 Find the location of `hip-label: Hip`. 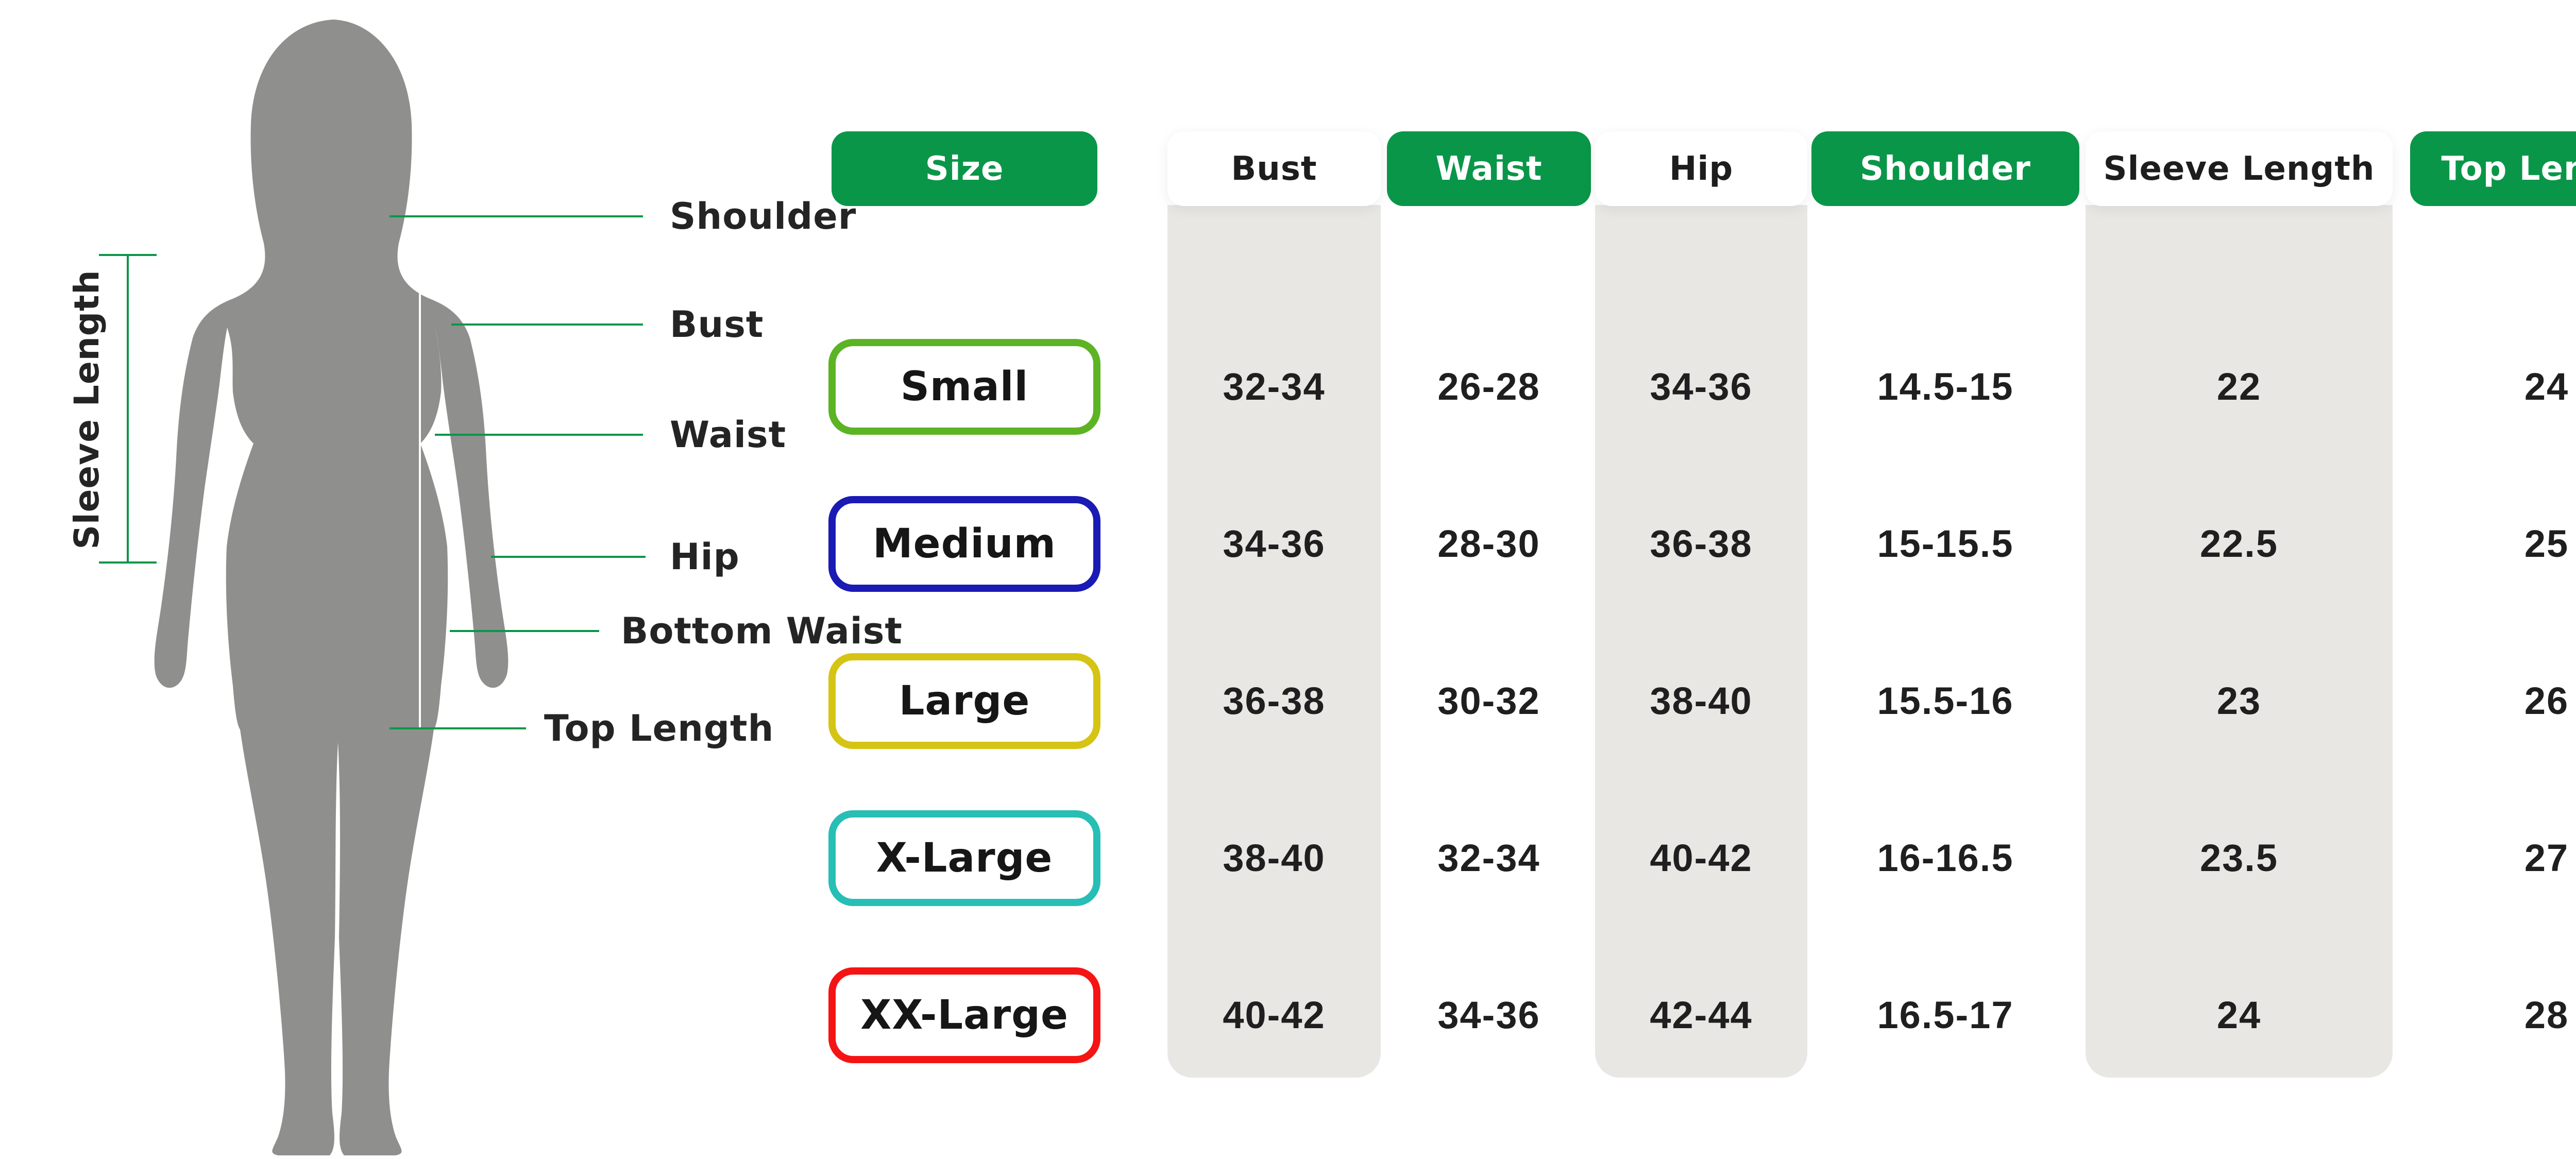

hip-label: Hip is located at coordinates (705, 557).